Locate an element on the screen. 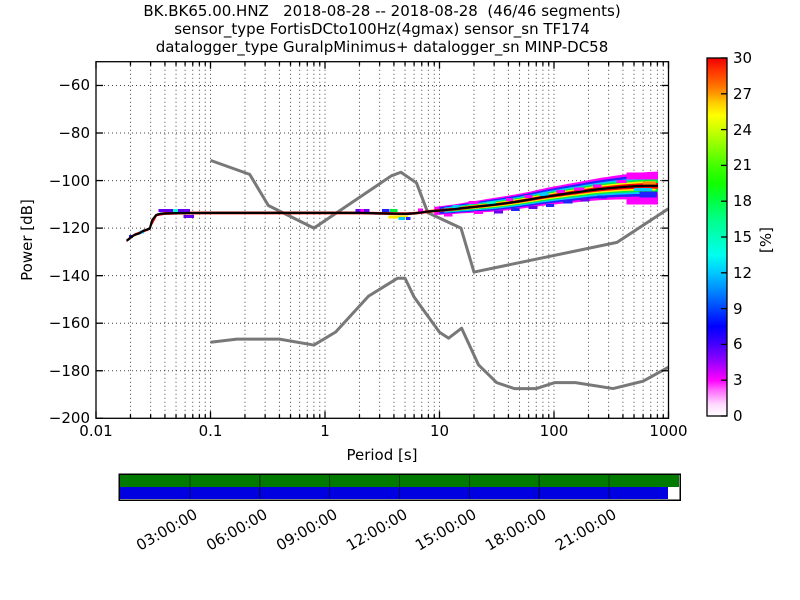 Image resolution: width=800 pixels, height=600 pixels. y-tick-label: −180 is located at coordinates (69, 370).